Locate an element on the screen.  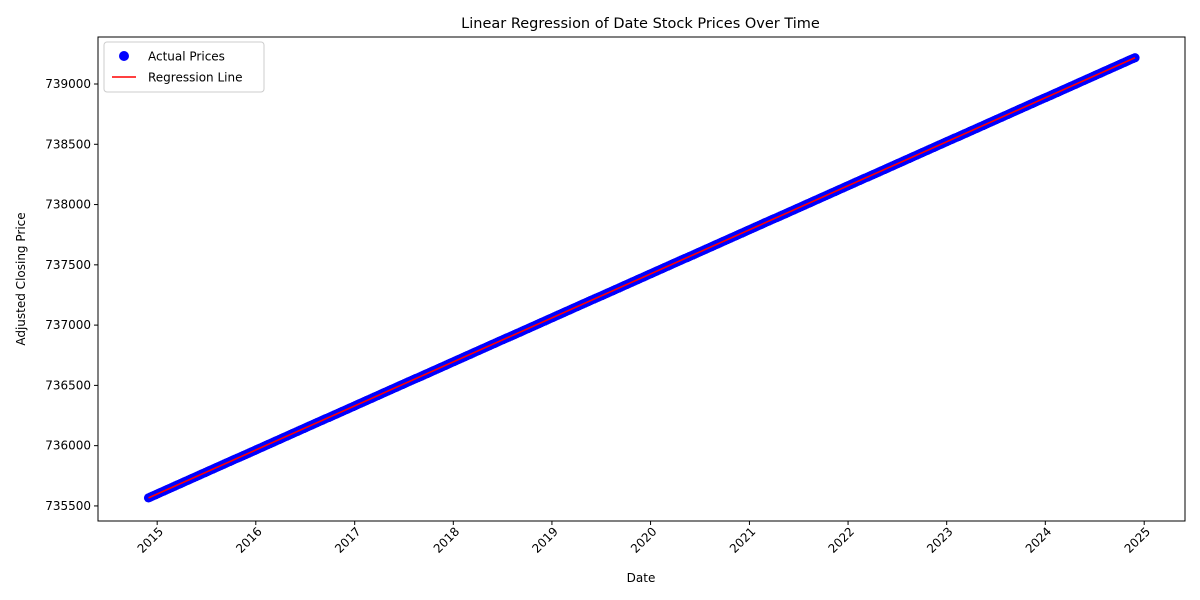
x-tick-label: 2022 is located at coordinates (840, 539).